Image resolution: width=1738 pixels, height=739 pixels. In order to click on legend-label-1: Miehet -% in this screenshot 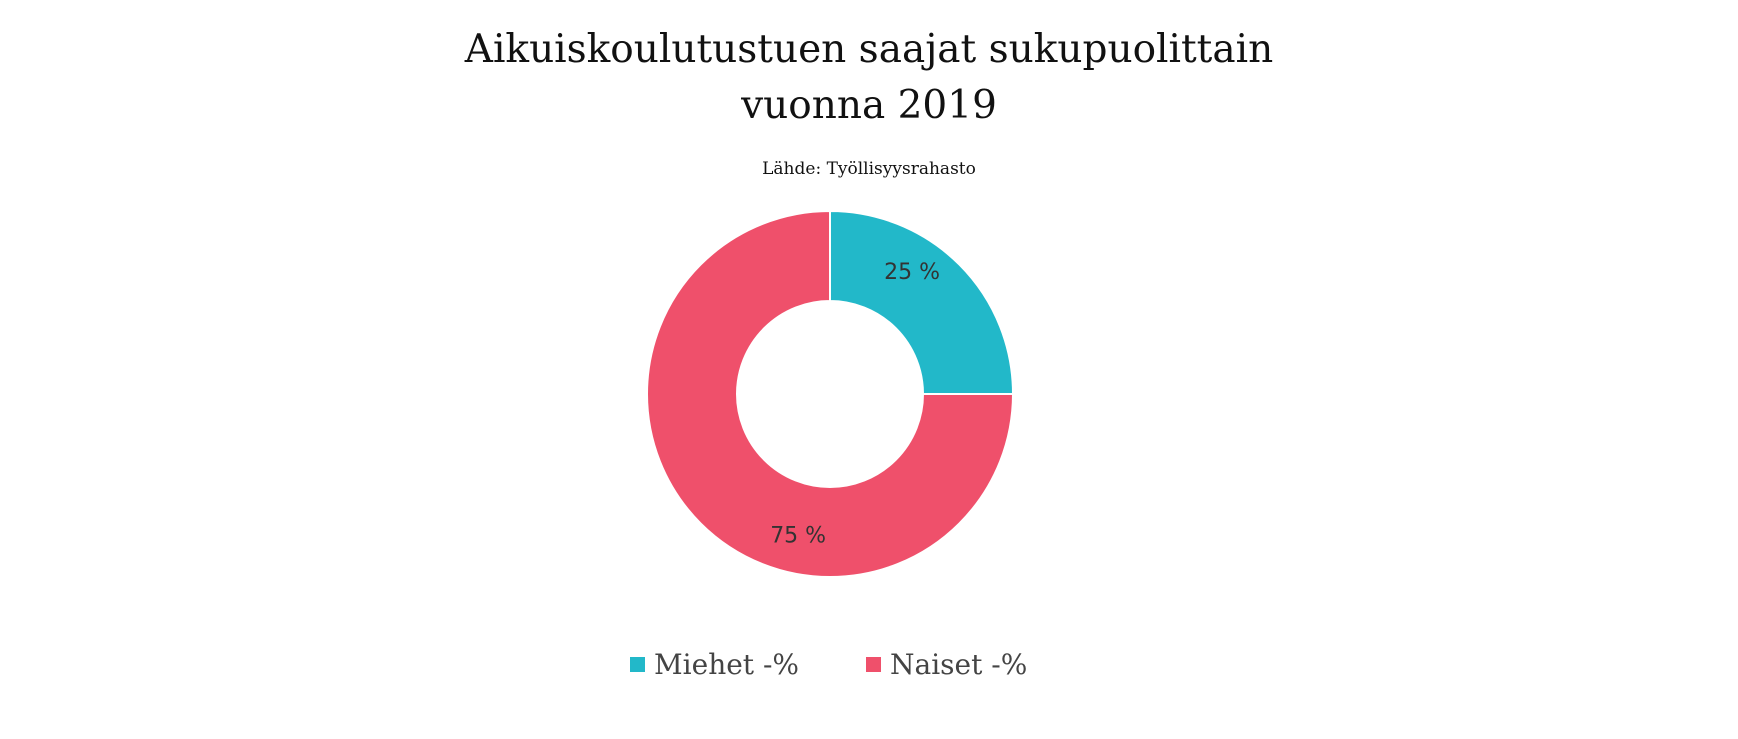, I will do `click(727, 664)`.